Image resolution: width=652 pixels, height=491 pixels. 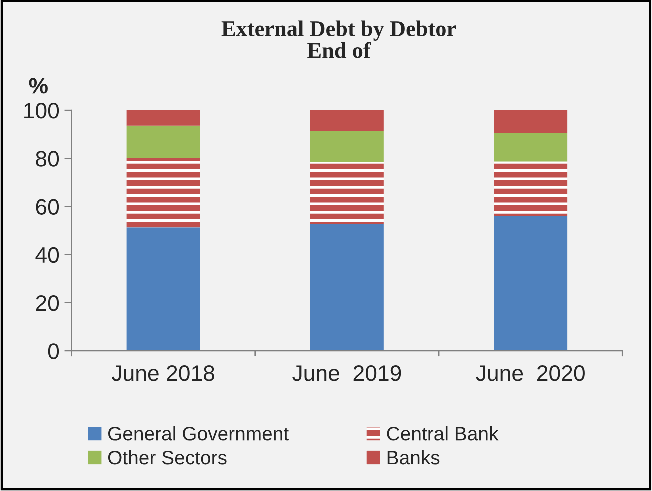 What do you see at coordinates (530, 374) in the screenshot?
I see `x-tick-label: June 2020` at bounding box center [530, 374].